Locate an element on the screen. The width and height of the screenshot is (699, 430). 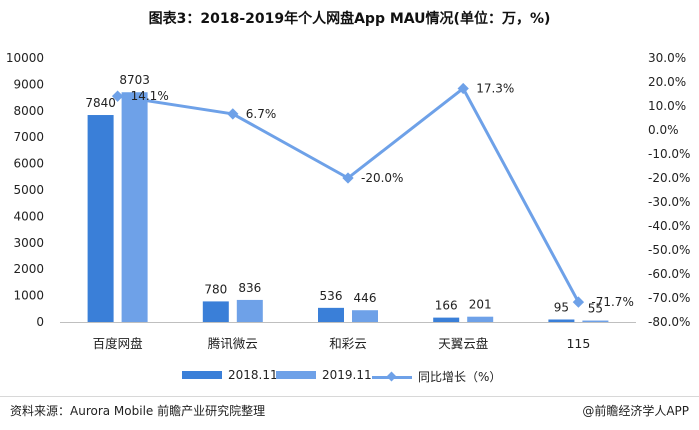
y-right-tick-label: -50.0% is located at coordinates (669, 250).